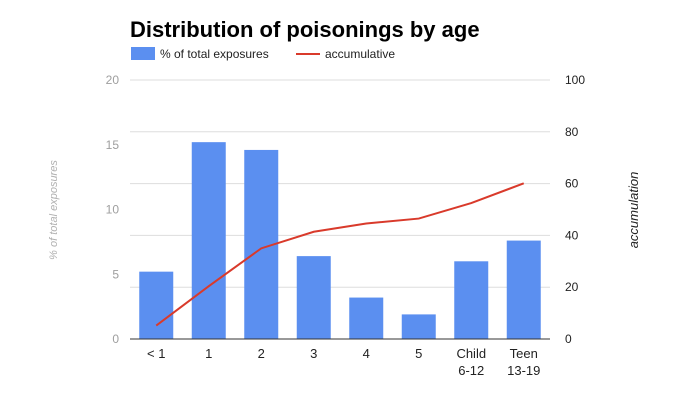 The width and height of the screenshot is (680, 420). Describe the element at coordinates (115, 274) in the screenshot. I see `left-tick-label: 5` at that location.